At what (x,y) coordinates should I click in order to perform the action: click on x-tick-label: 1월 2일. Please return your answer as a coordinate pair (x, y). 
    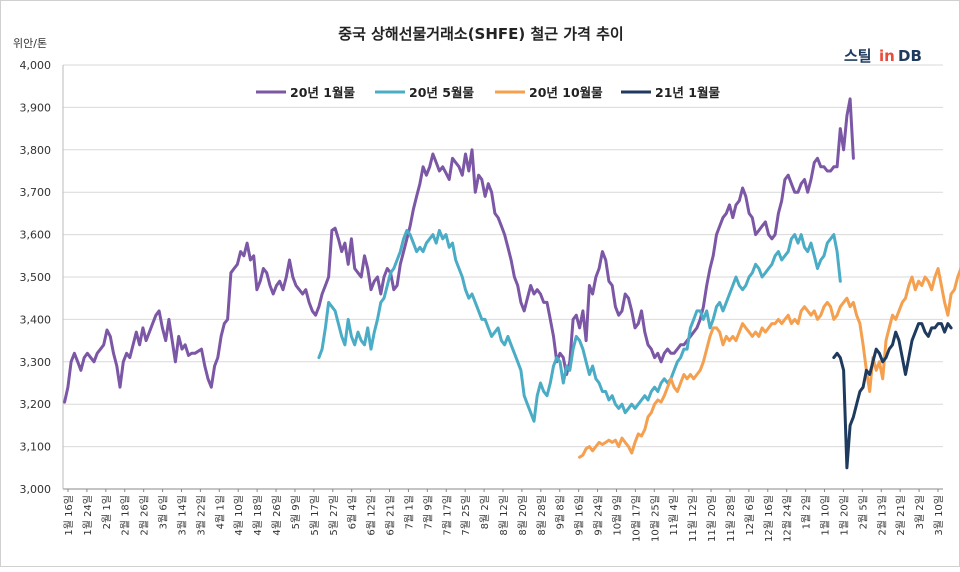
    Looking at the image, I should click on (807, 512).